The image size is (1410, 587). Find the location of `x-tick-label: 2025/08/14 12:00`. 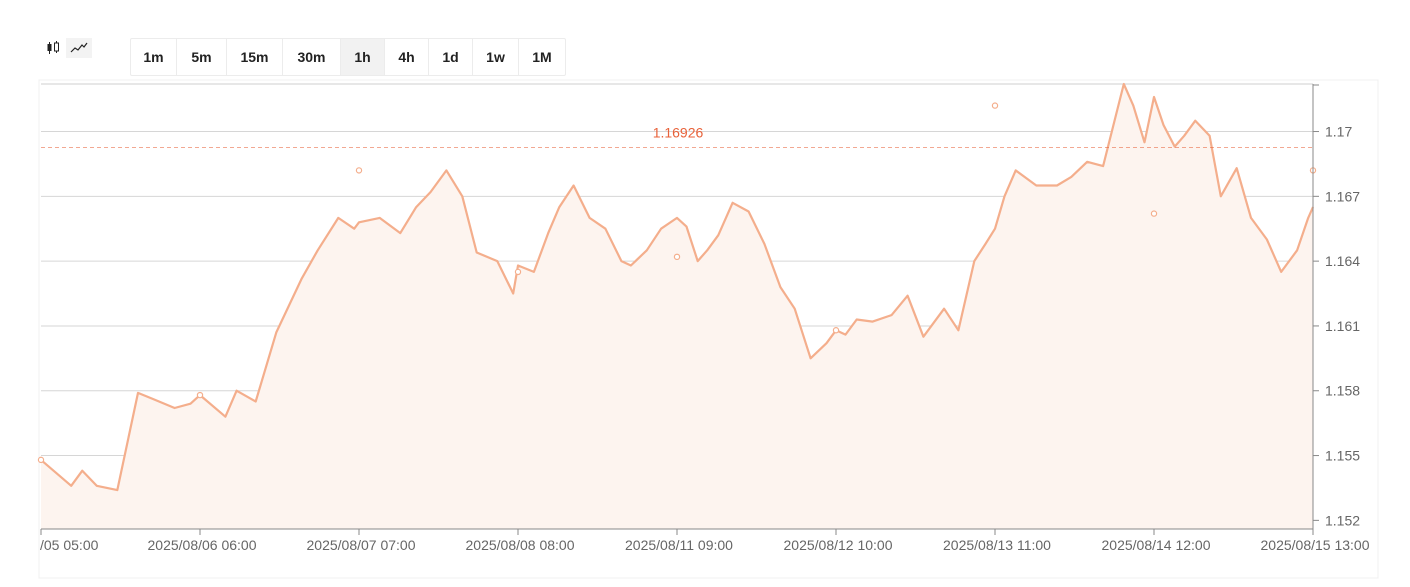

x-tick-label: 2025/08/14 12:00 is located at coordinates (1156, 545).